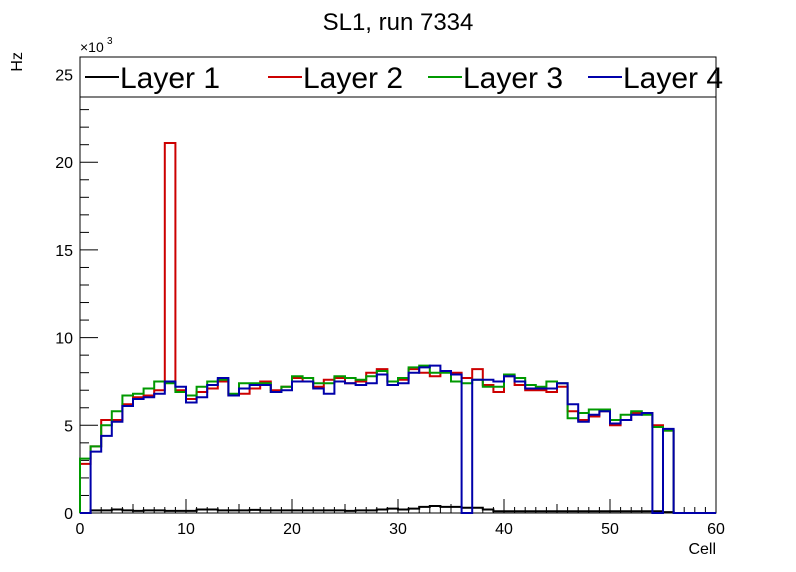 This screenshot has width=796, height=572. What do you see at coordinates (76, 295) in the screenshot?
I see `y-axis: 0 5 10 15 20 25` at bounding box center [76, 295].